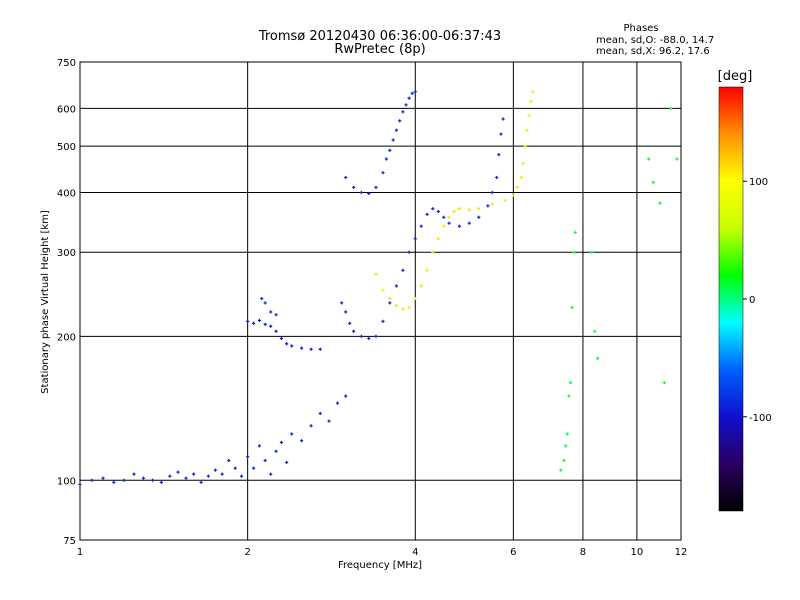 The width and height of the screenshot is (800, 600). What do you see at coordinates (379, 36) in the screenshot?
I see `chart-title: Tromsø 20120430 06:36:00-06:37:43` at bounding box center [379, 36].